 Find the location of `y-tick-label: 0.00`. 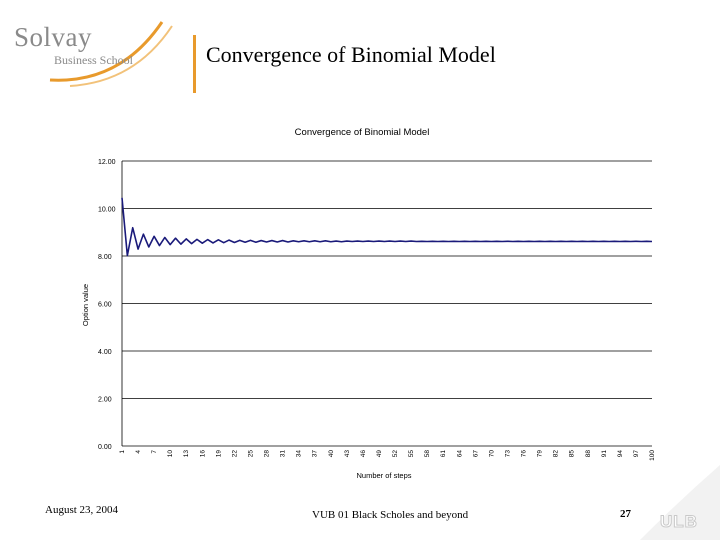

y-tick-label: 0.00 is located at coordinates (105, 447).